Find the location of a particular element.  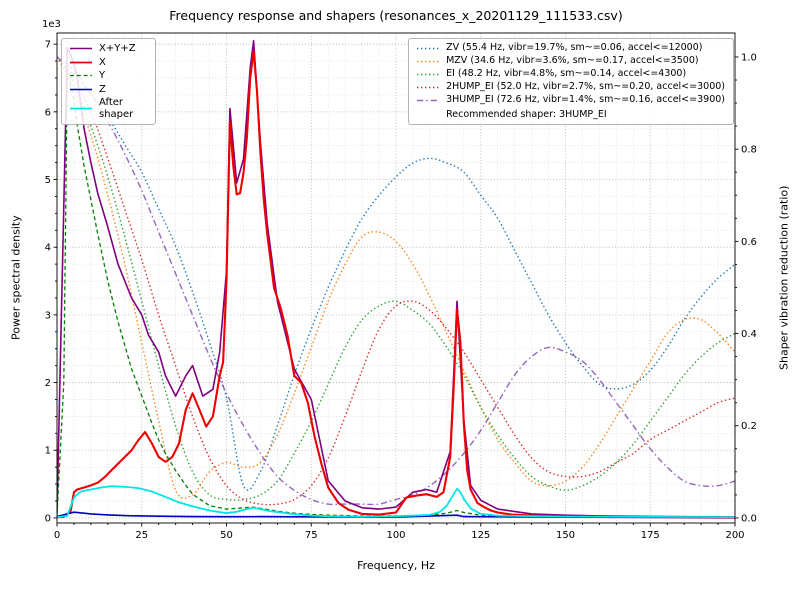

legend-entry-label: Y is located at coordinates (102, 75).